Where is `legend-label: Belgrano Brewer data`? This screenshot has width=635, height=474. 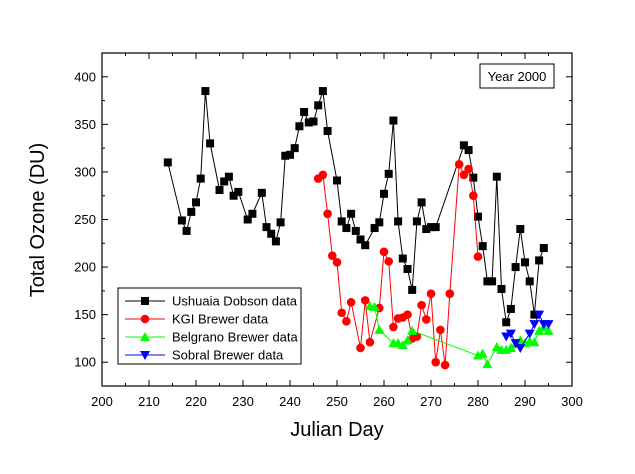
legend-label: Belgrano Brewer data is located at coordinates (235, 337).